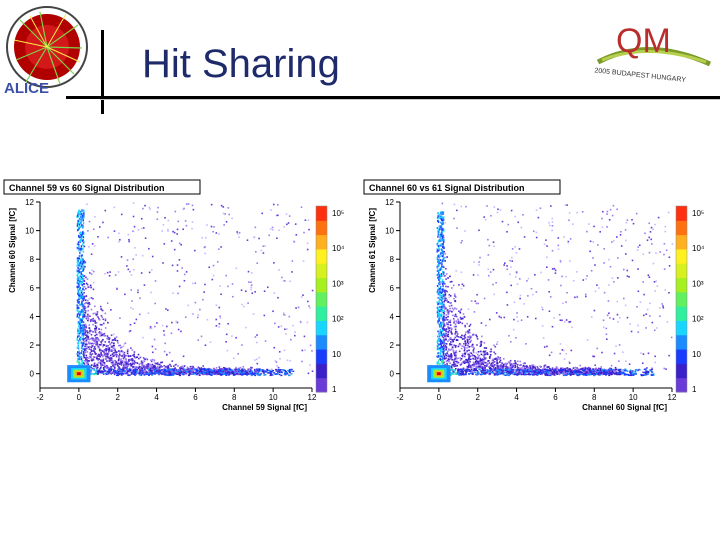 The width and height of the screenshot is (720, 540). Describe the element at coordinates (195, 397) in the screenshot. I see `x-tick-label: 6` at that location.